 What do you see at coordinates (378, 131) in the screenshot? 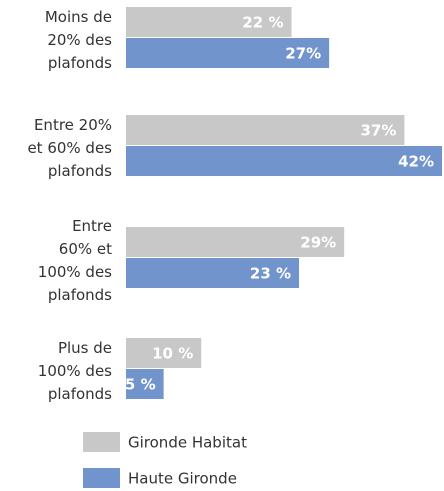
I see `value-label: 37%` at bounding box center [378, 131].